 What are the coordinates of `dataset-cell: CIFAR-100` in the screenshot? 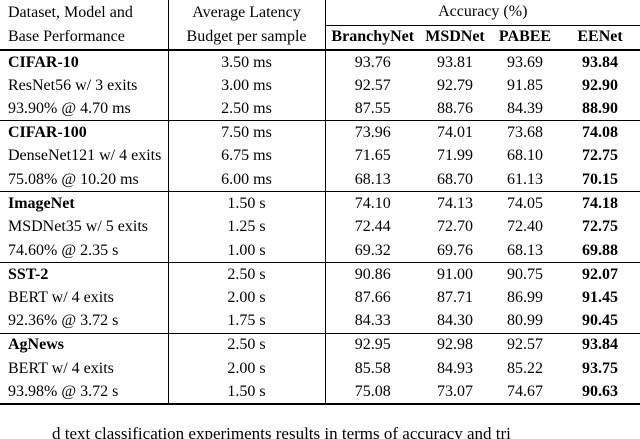 It's located at (84, 132).